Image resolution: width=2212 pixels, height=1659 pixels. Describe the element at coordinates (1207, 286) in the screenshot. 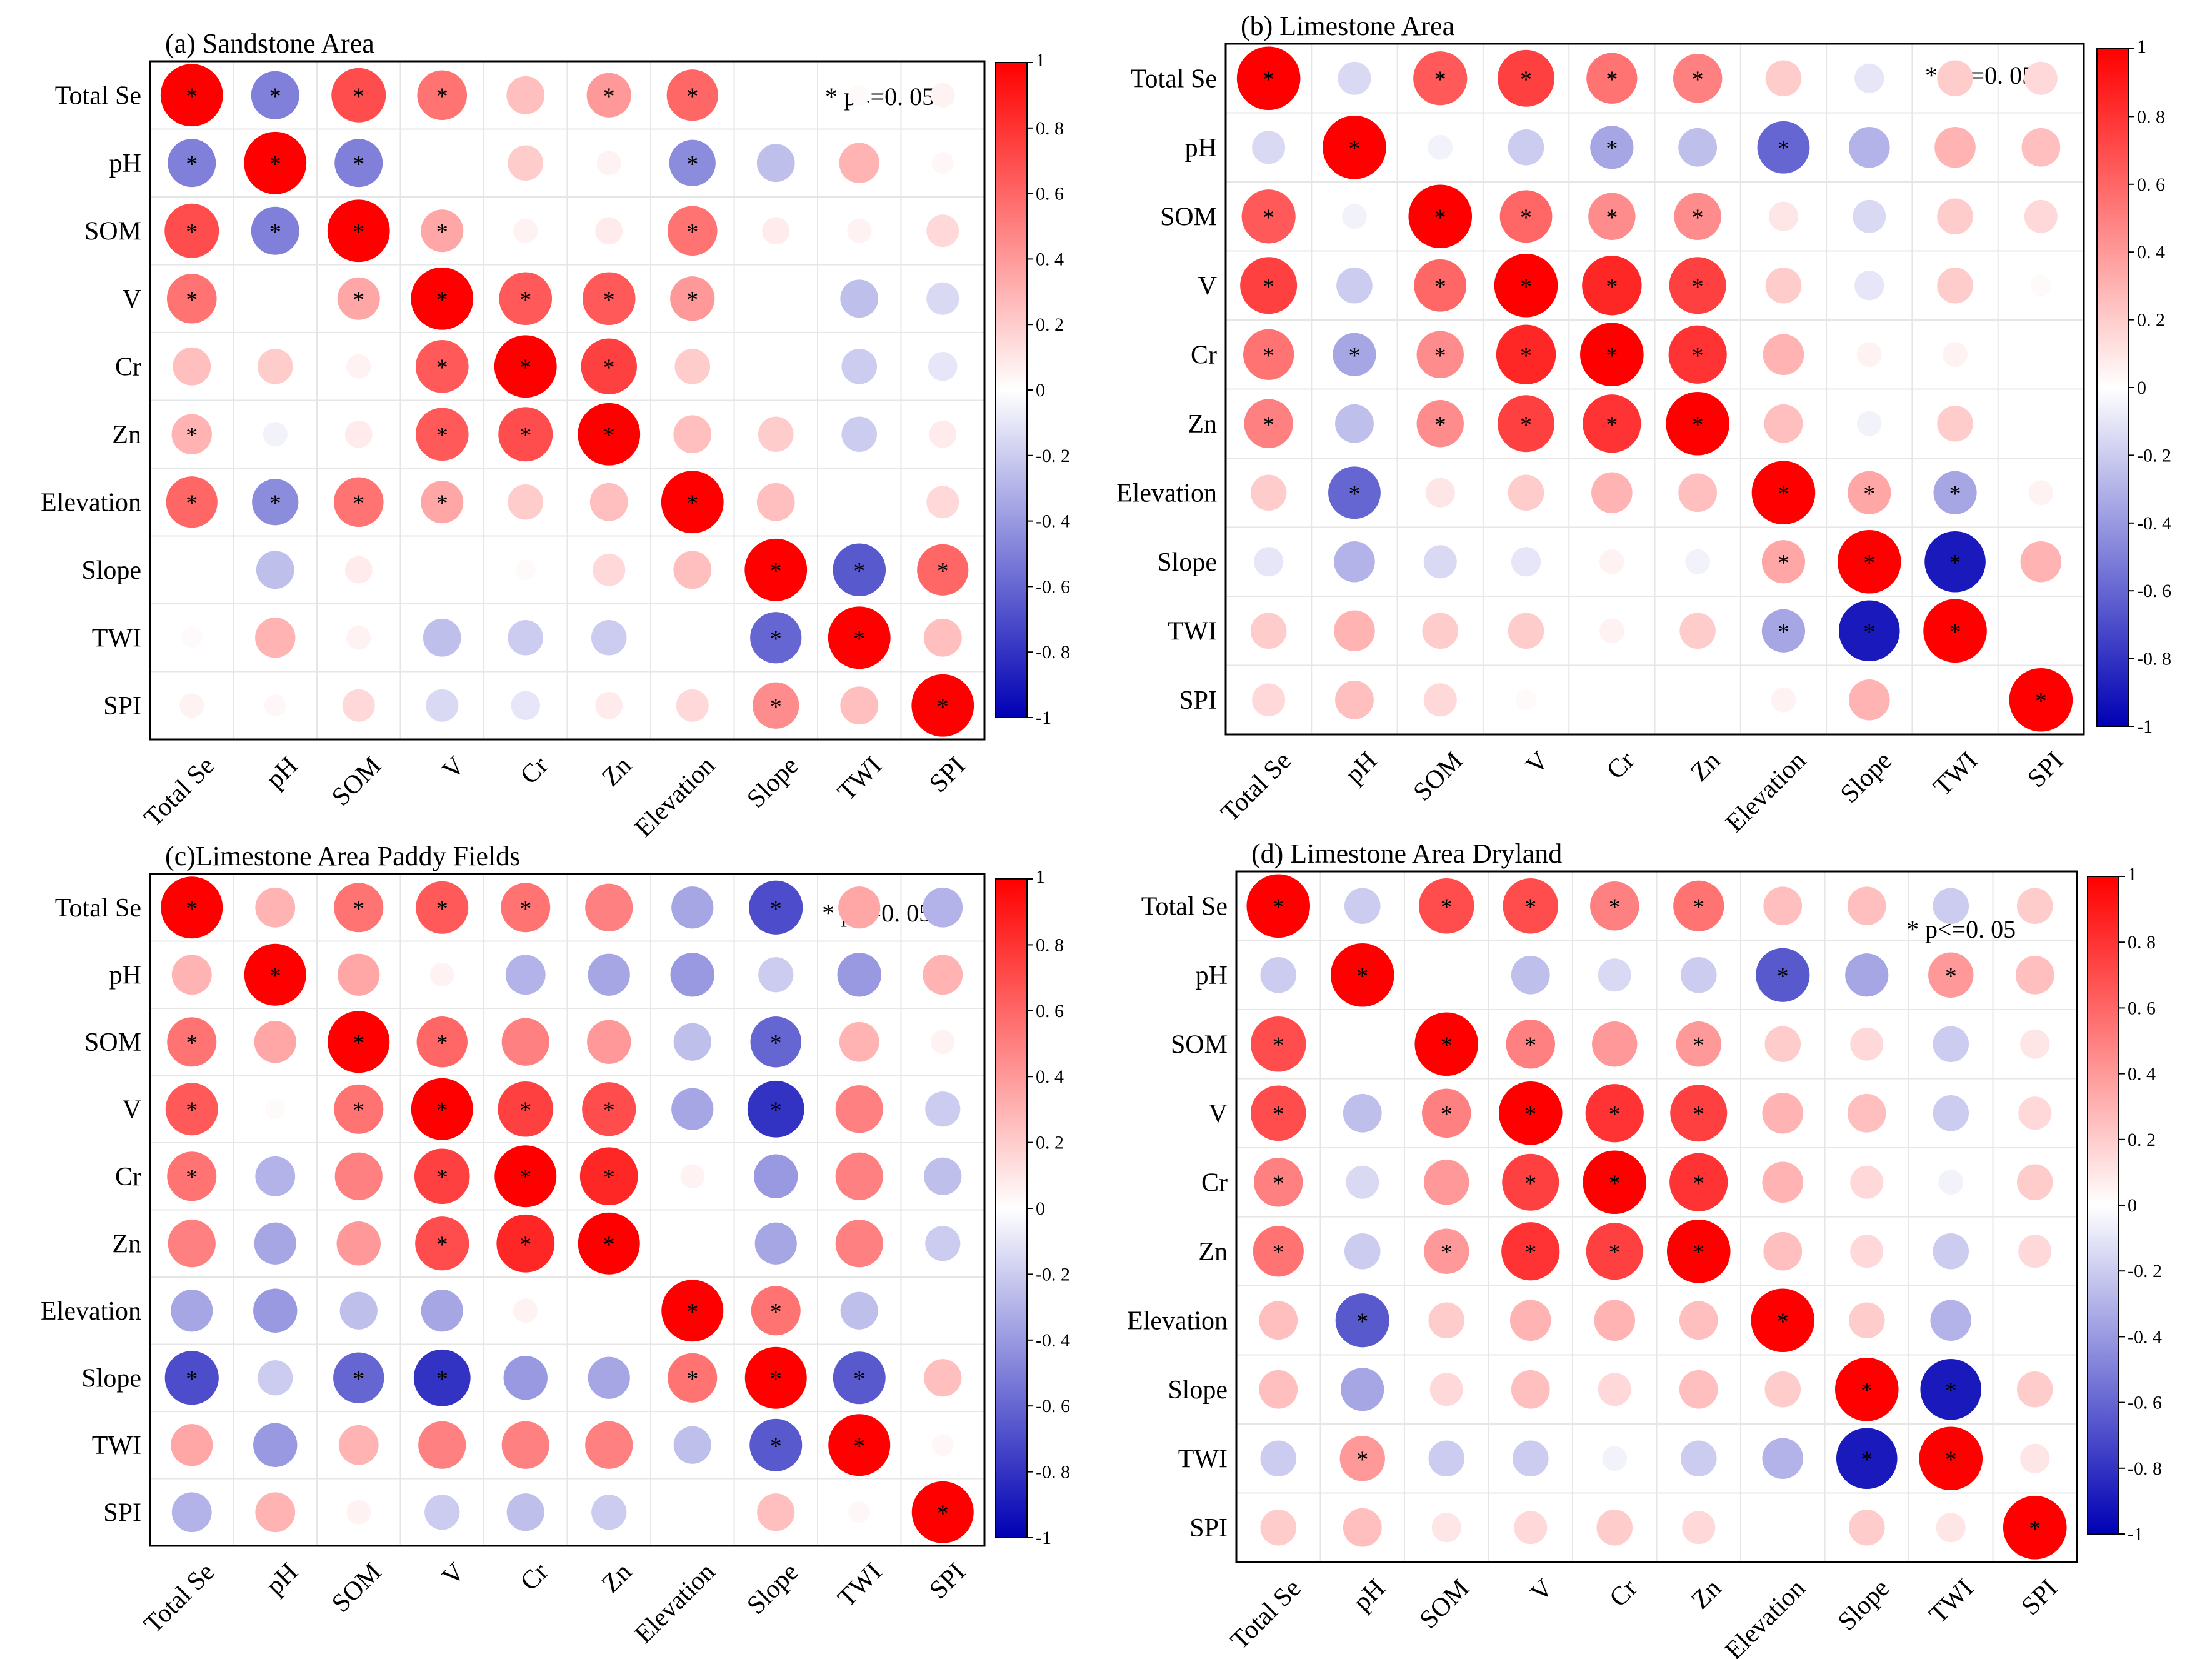

I see `row-label: V` at that location.